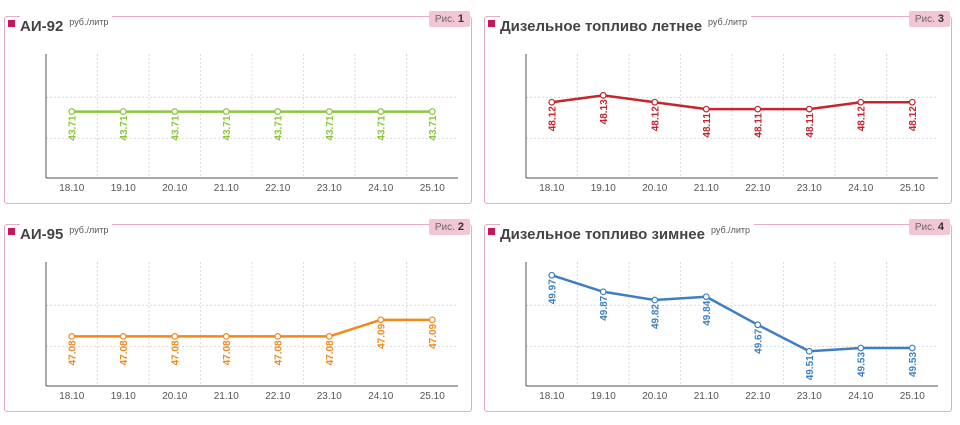  What do you see at coordinates (810, 367) in the screenshot?
I see `data-label: 49.51` at bounding box center [810, 367].